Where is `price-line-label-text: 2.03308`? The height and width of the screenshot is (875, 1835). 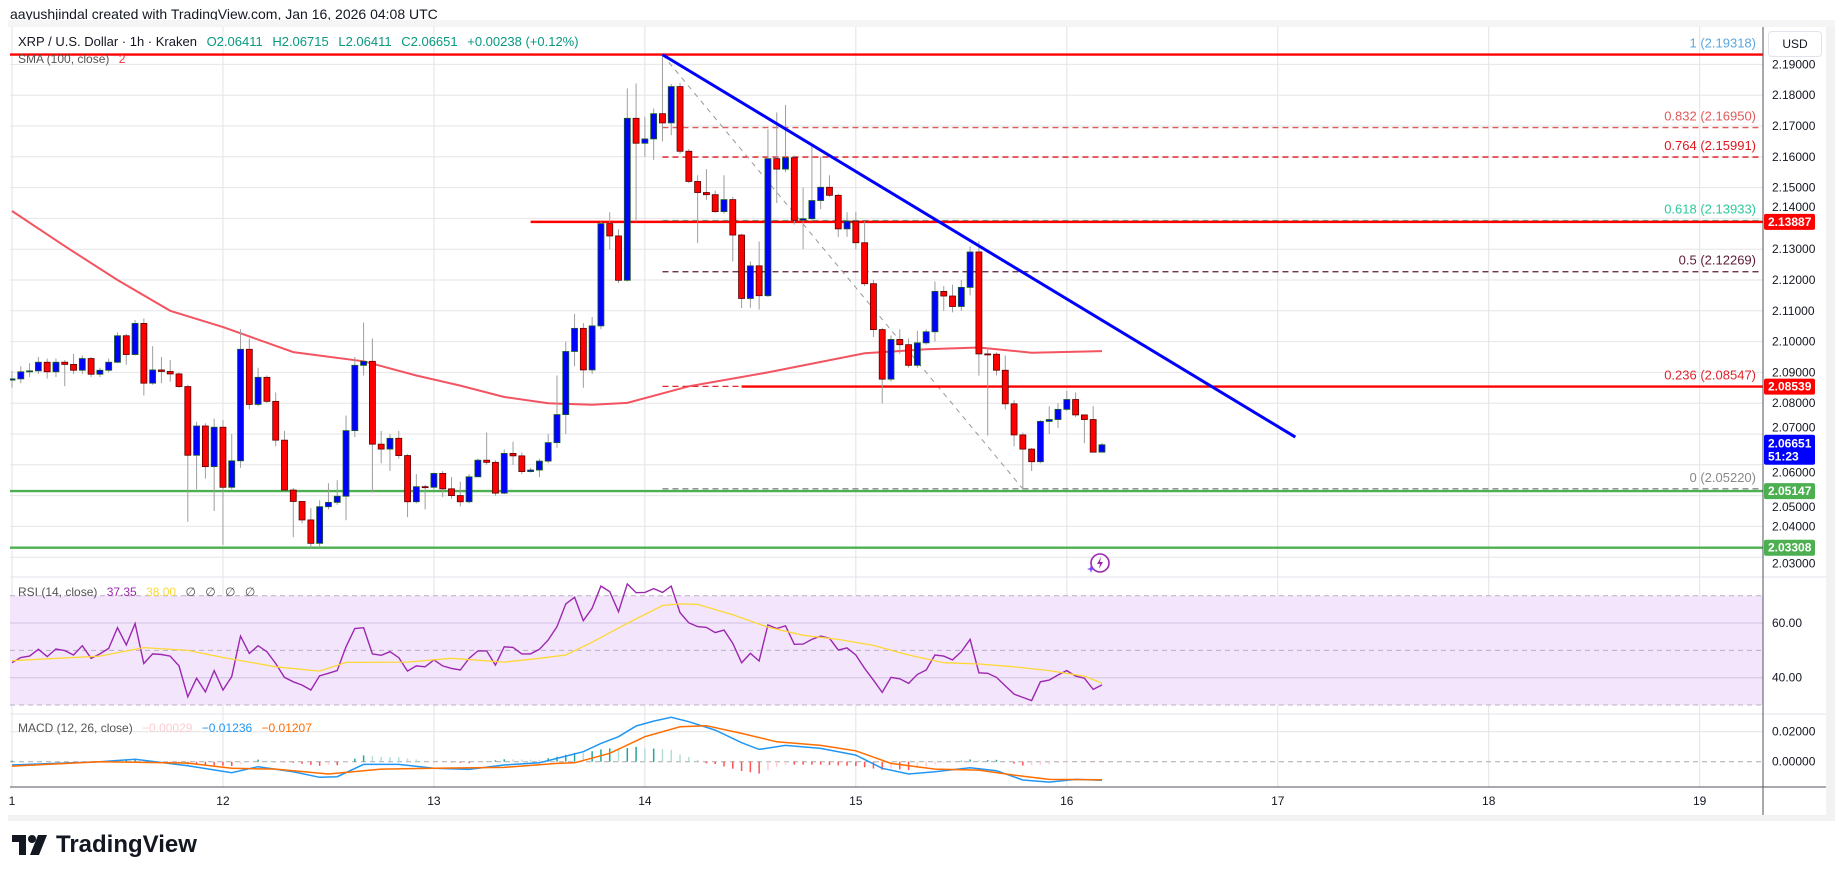
price-line-label-text: 2.03308 is located at coordinates (1790, 548).